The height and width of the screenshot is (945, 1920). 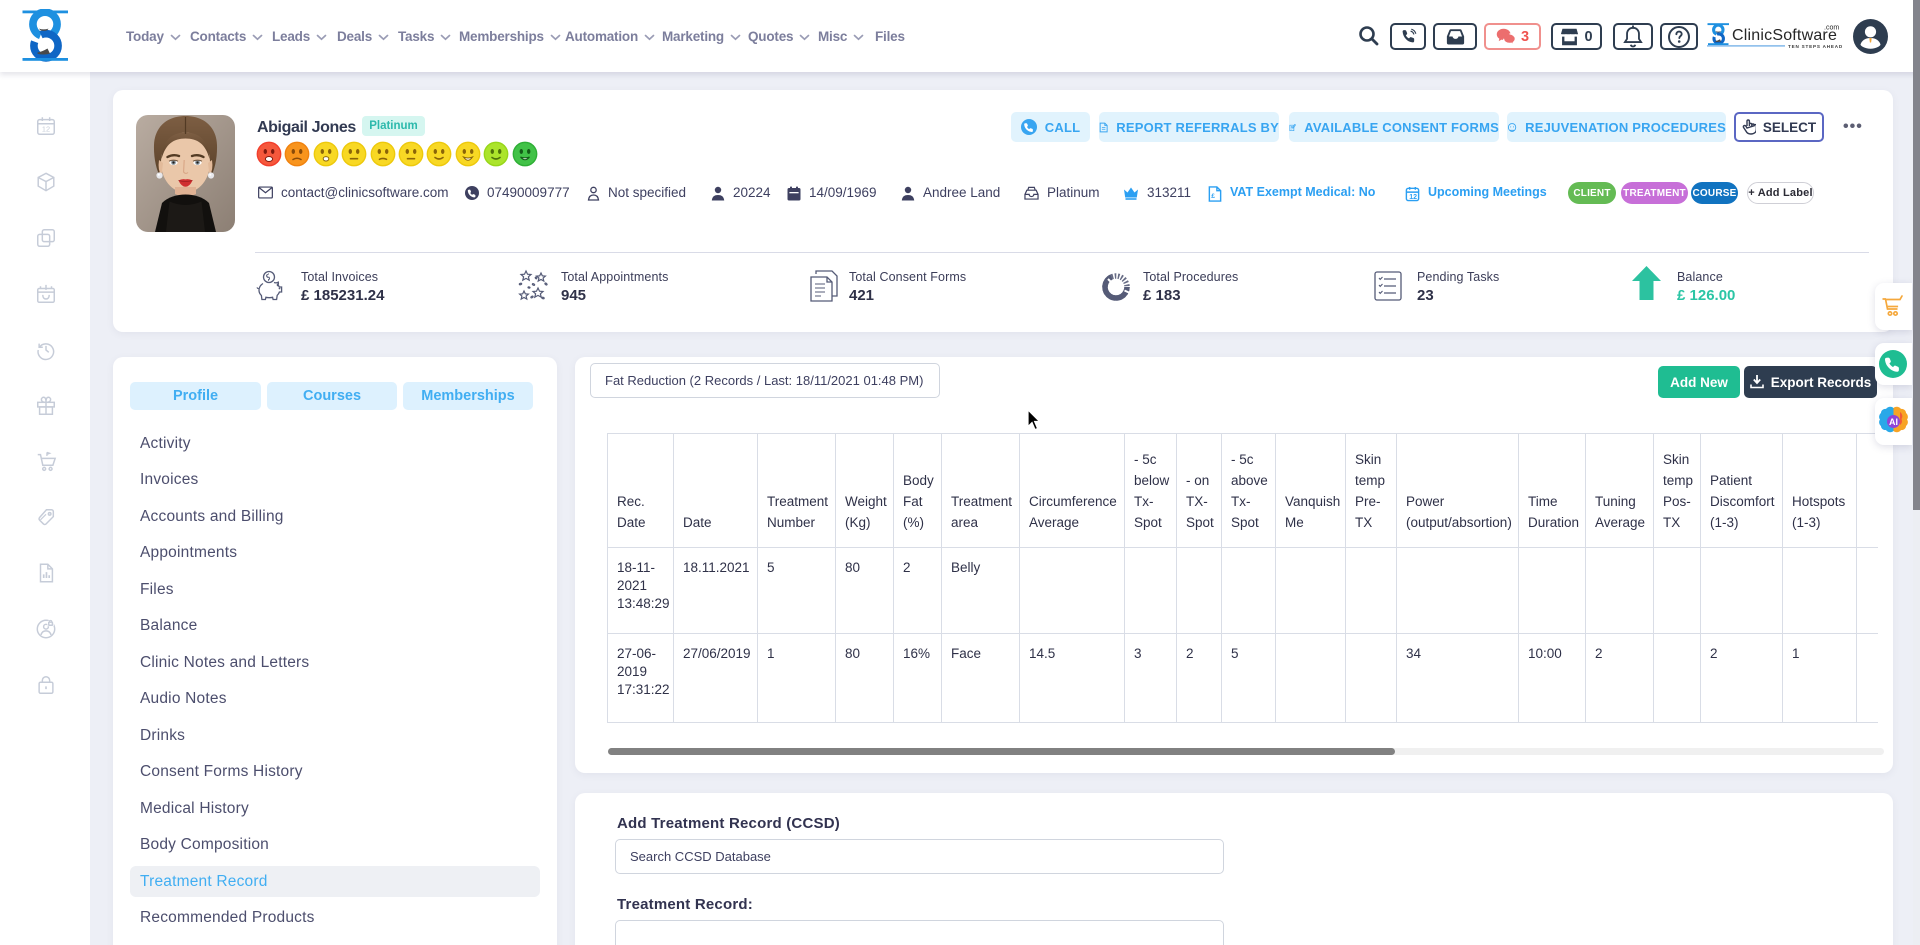 I want to click on svg-text: .com, so click(x=1831, y=28).